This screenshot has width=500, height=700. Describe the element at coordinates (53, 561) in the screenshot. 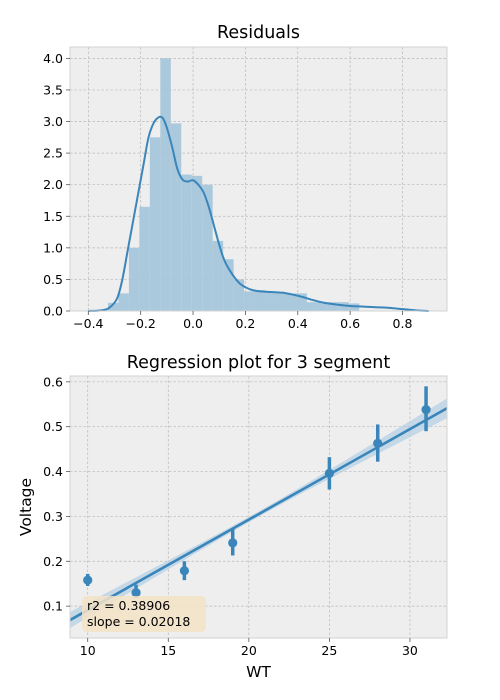

I see `y-tick-label: 0.2` at that location.